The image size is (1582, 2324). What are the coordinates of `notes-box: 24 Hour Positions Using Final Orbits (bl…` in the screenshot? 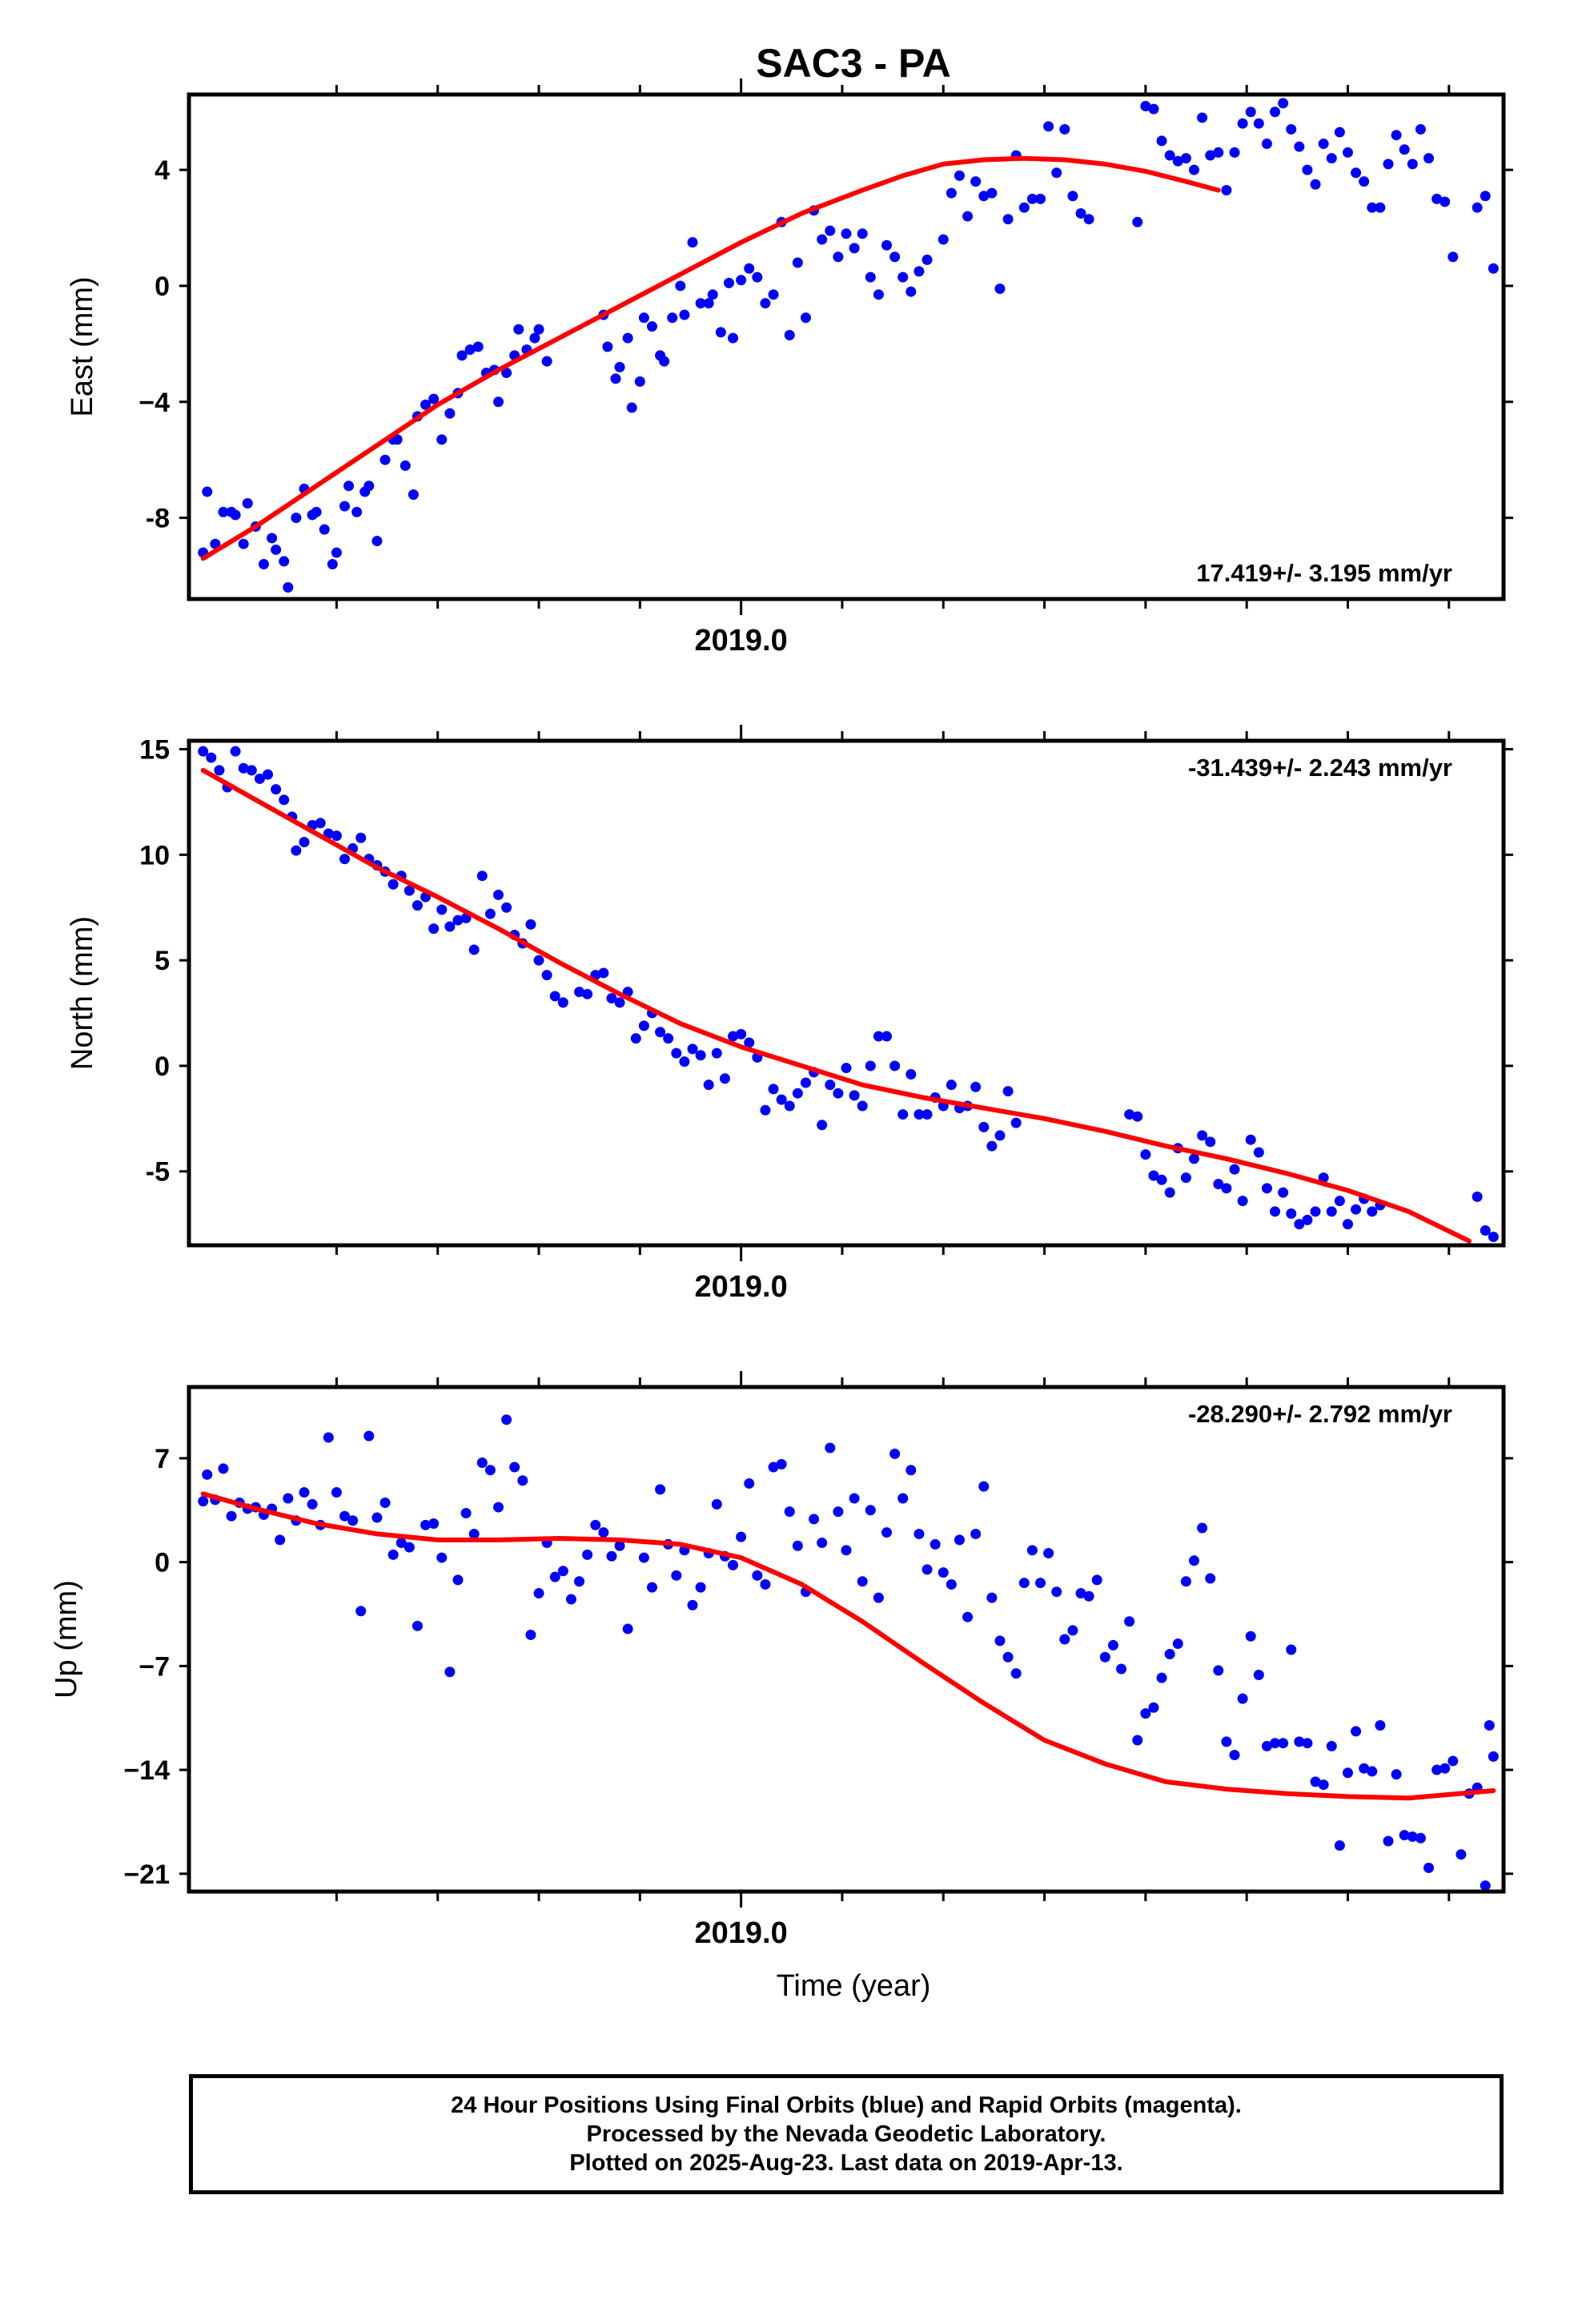 It's located at (847, 2134).